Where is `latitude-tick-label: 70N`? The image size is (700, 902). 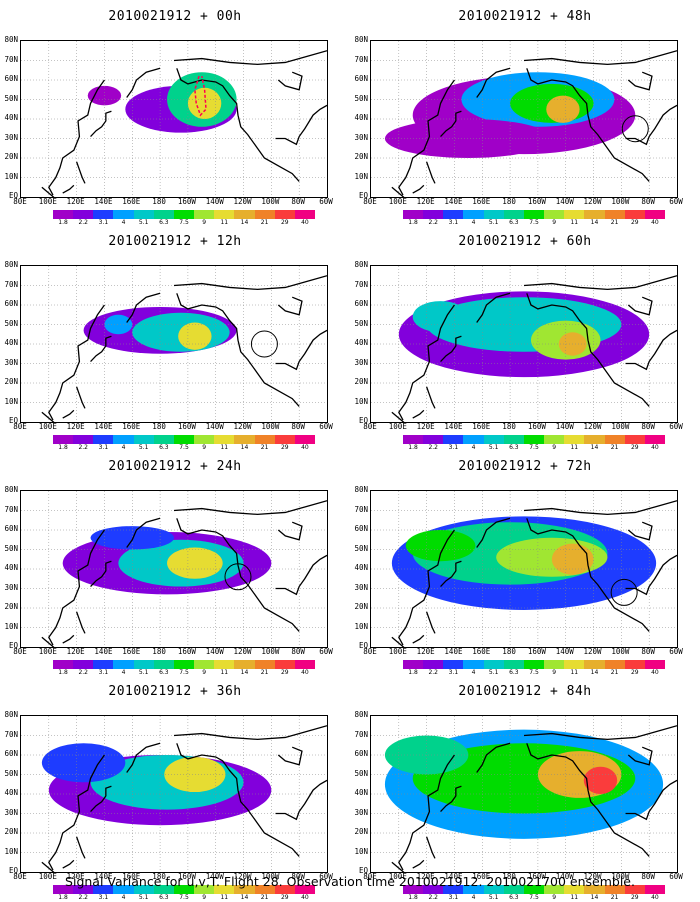
latitude-tick-label: 70N is located at coordinates (361, 509).